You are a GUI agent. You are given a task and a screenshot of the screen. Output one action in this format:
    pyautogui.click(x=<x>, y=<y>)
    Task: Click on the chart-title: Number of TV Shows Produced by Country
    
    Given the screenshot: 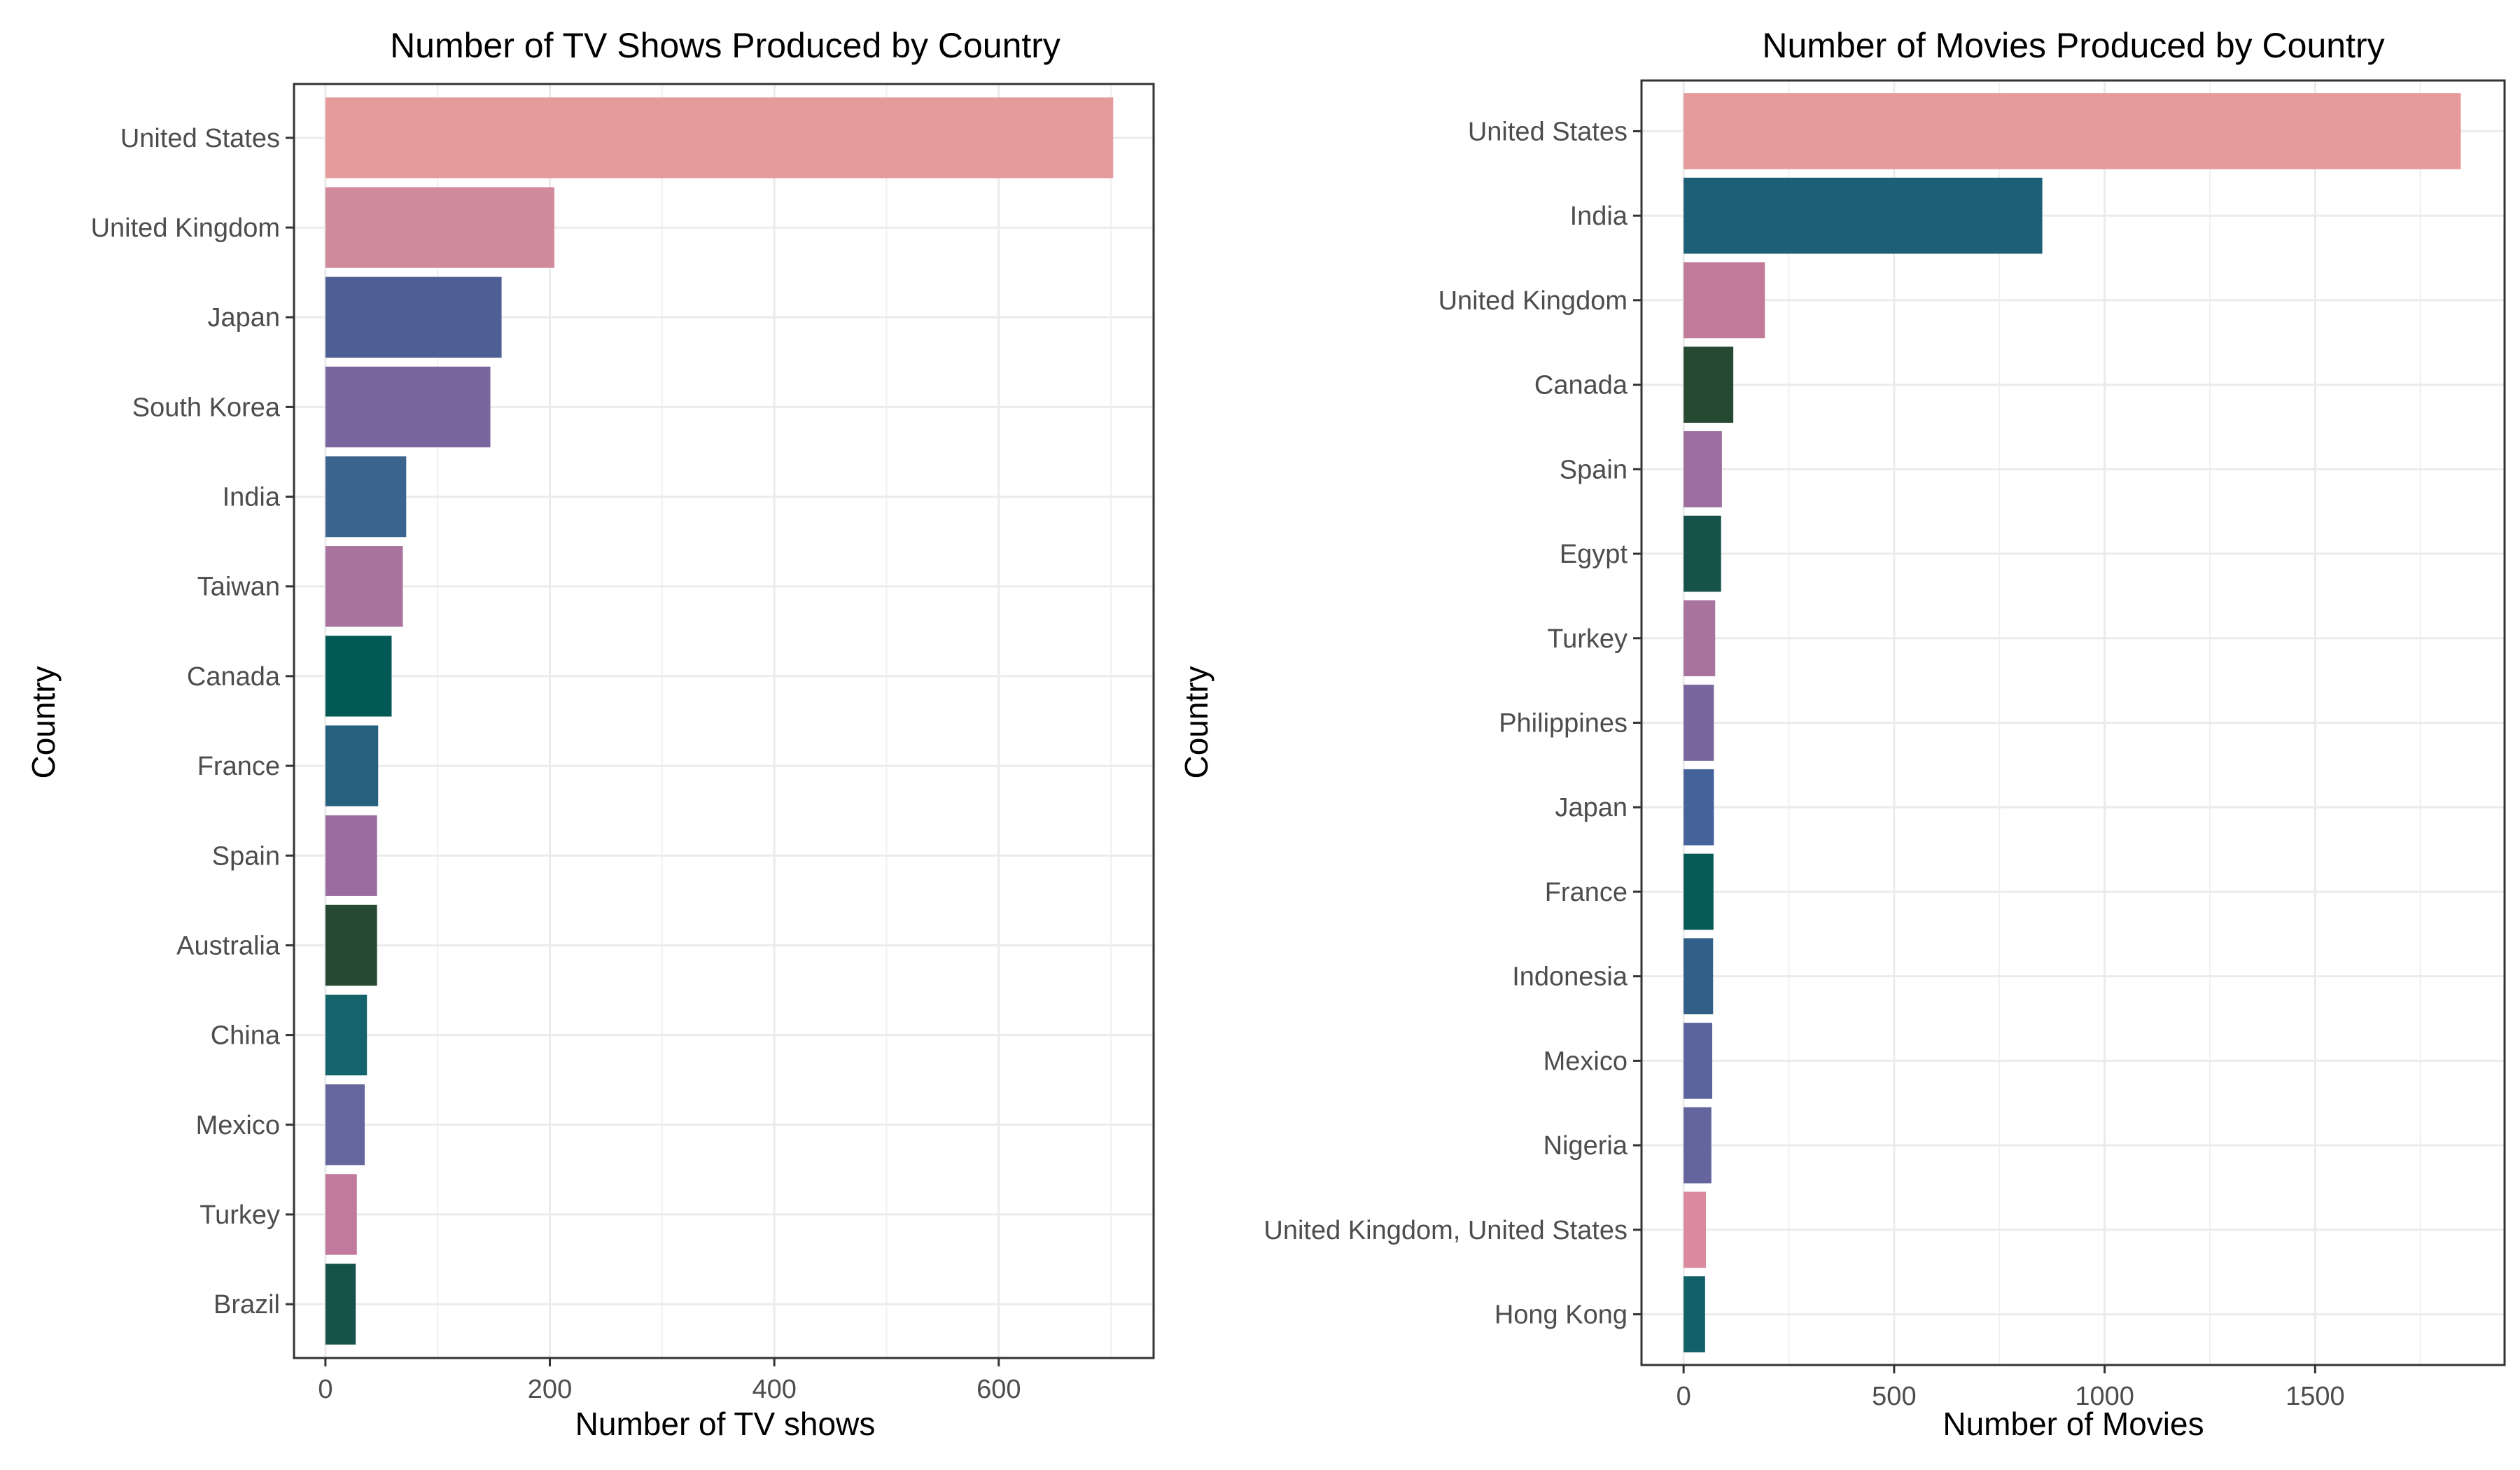 What is the action you would take?
    pyautogui.click(x=725, y=45)
    